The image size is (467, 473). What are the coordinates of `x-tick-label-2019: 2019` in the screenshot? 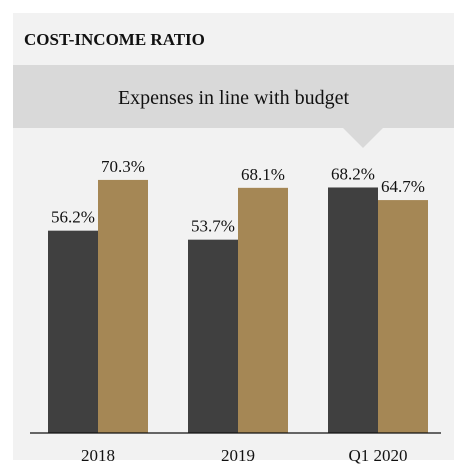 It's located at (238, 455).